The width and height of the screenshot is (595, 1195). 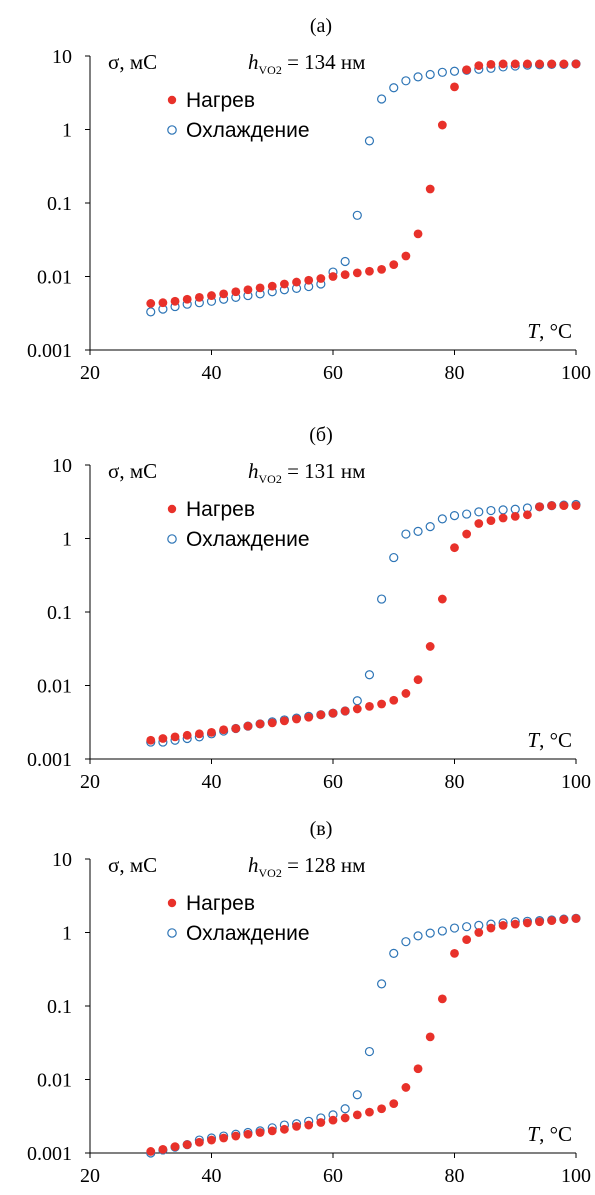 I want to click on legend-label-2: Охлаждение, so click(x=248, y=933).